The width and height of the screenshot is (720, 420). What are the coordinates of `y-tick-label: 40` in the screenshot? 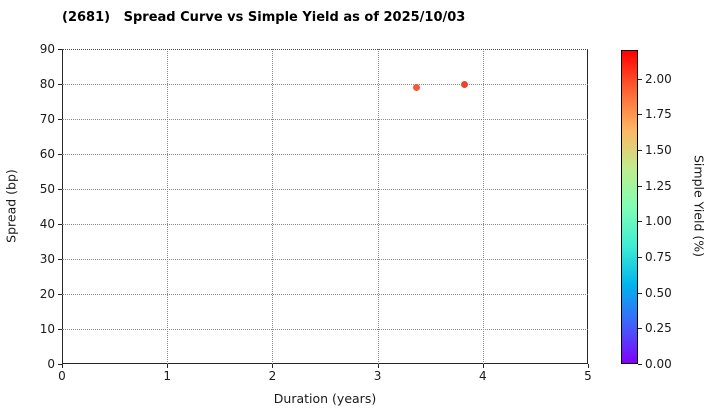 It's located at (47, 224).